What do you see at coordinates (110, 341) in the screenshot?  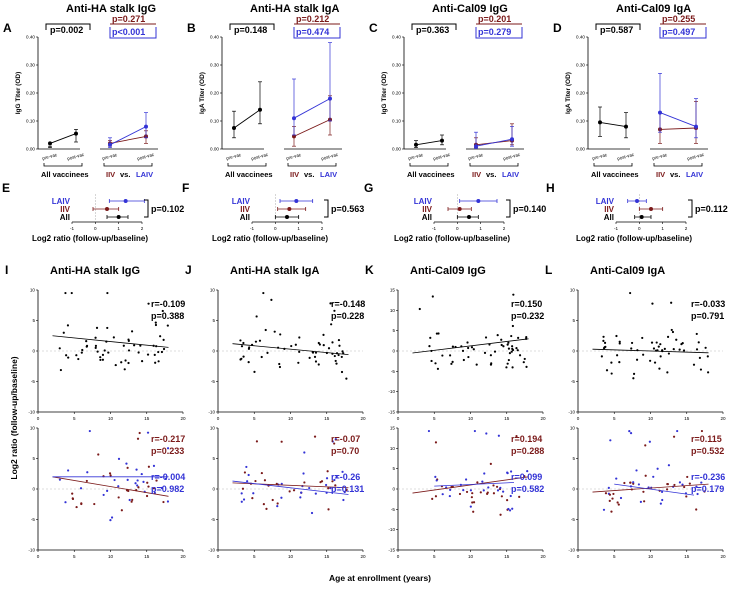 I see `regression-line-all` at bounding box center [110, 341].